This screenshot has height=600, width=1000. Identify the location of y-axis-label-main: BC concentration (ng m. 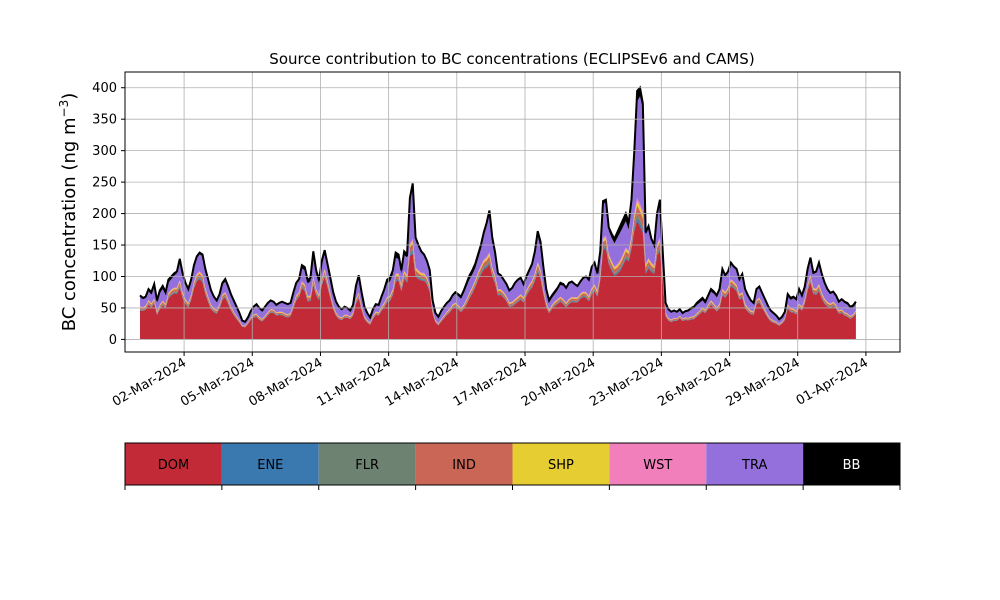
(69, 224).